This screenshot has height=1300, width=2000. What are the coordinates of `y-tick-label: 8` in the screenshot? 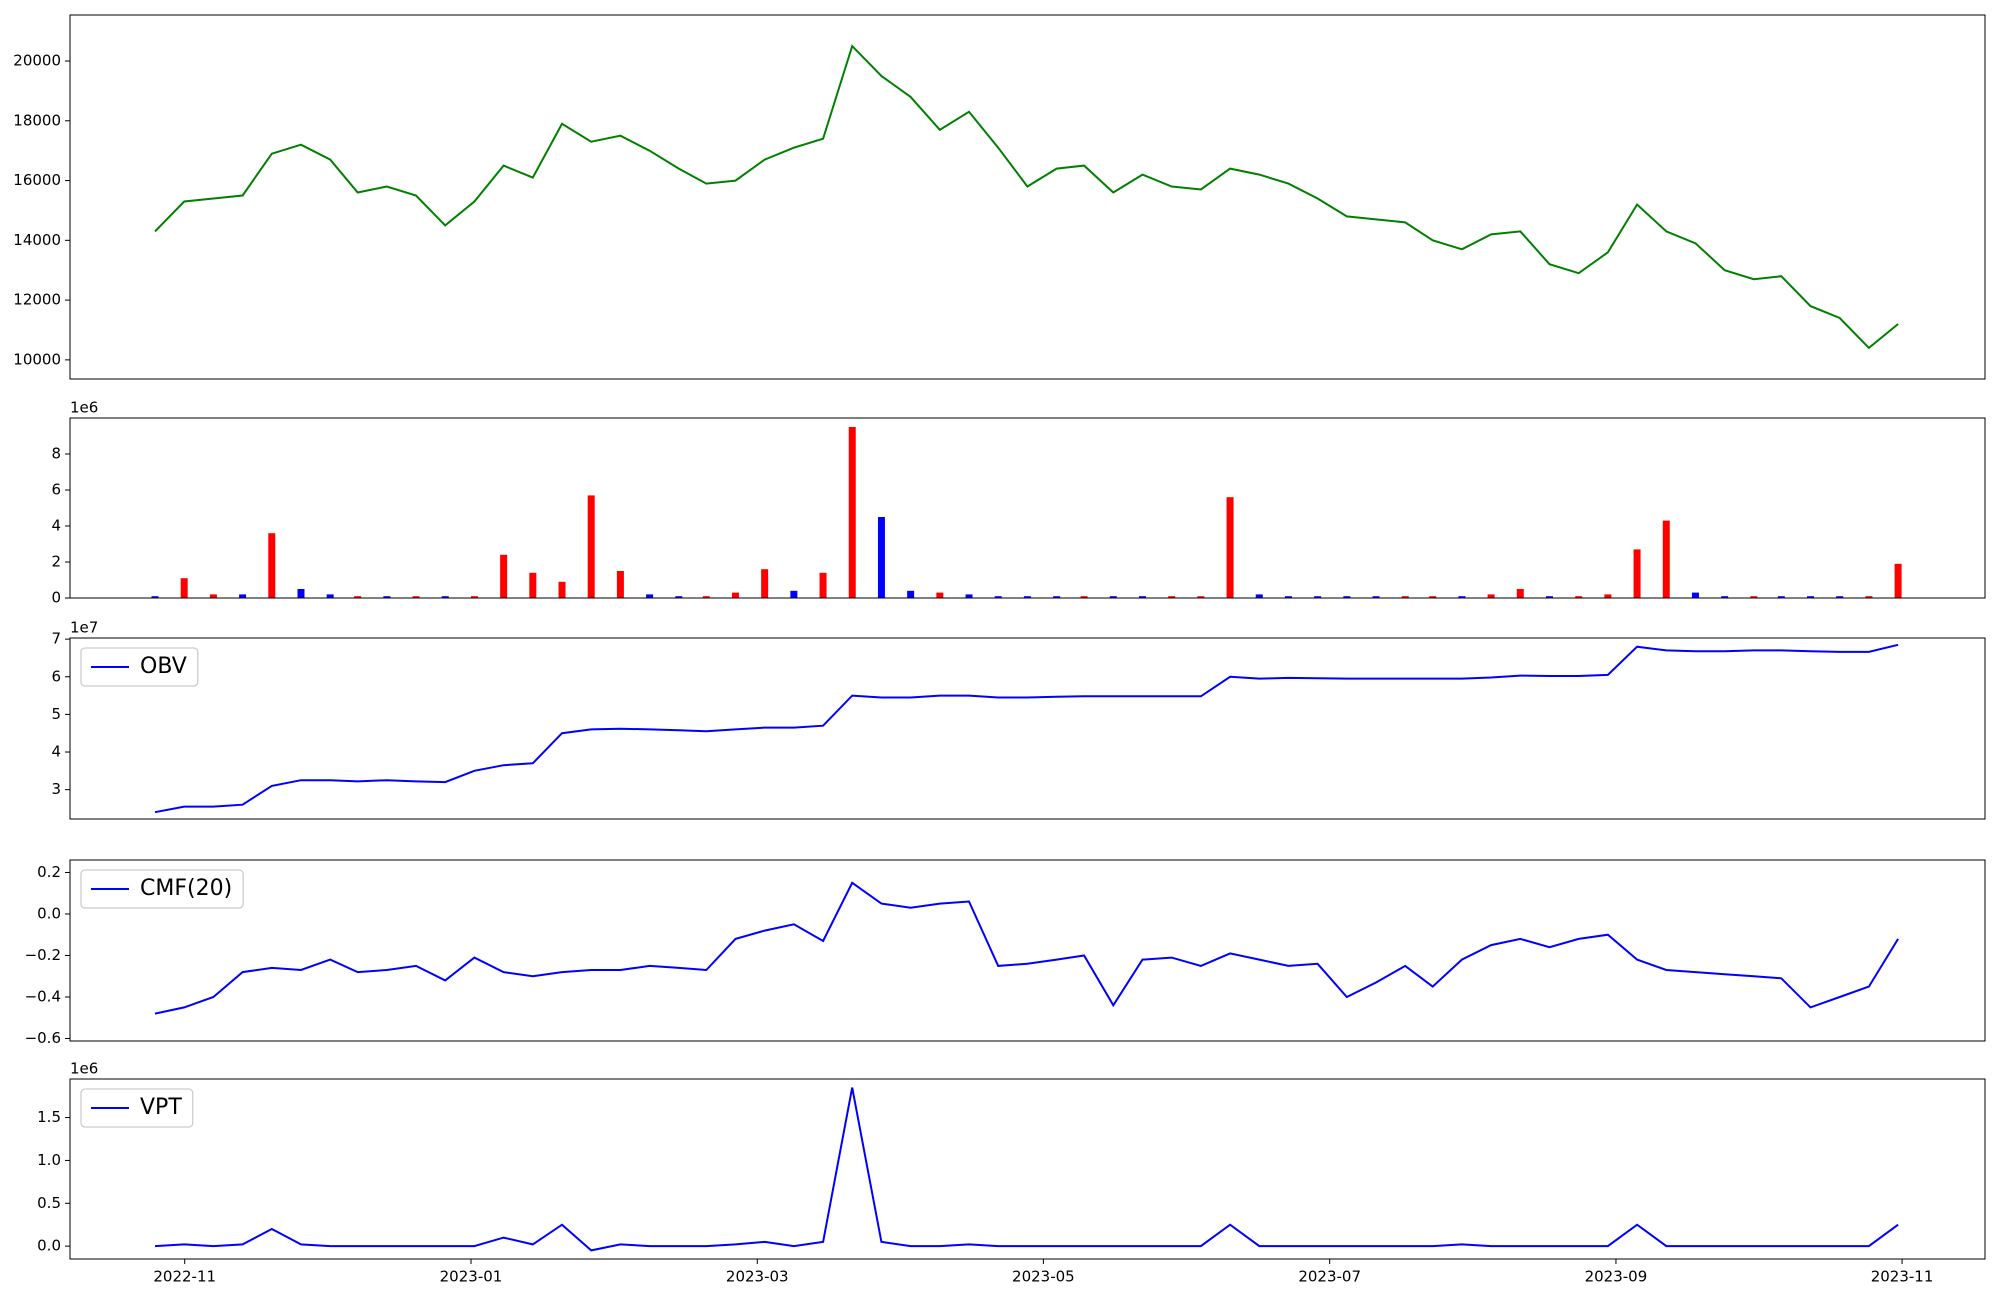 It's located at (56, 454).